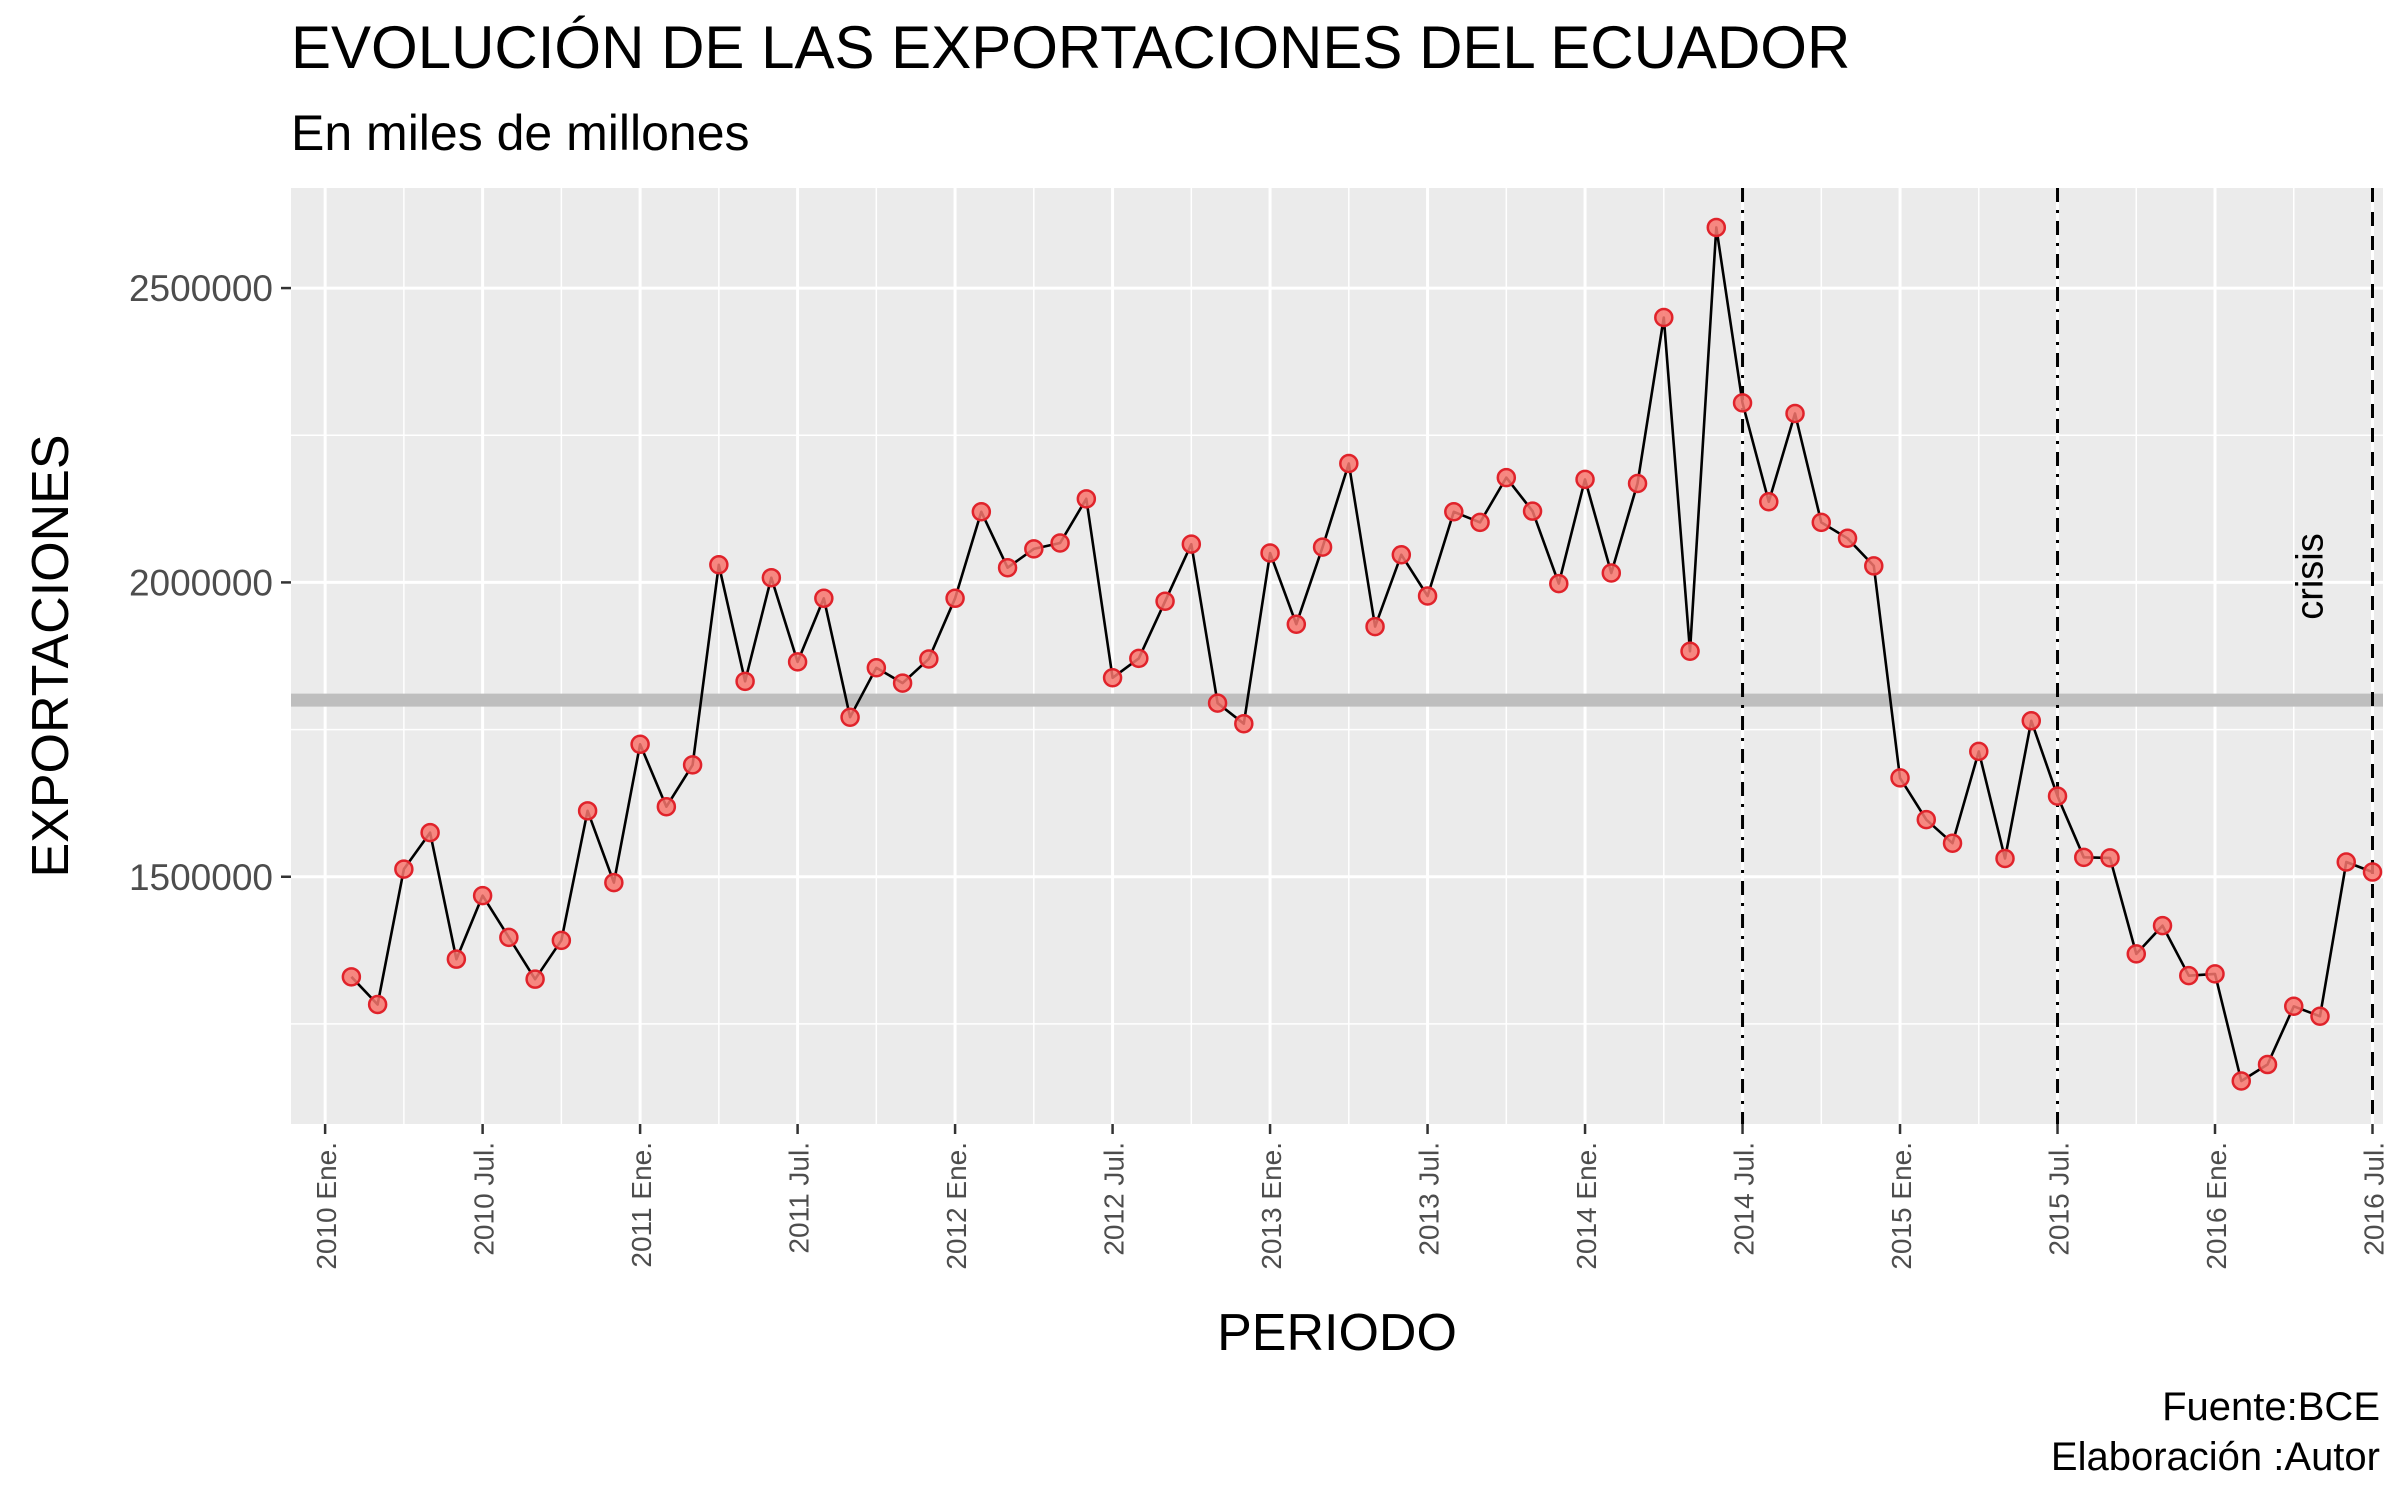  What do you see at coordinates (1337, 1333) in the screenshot?
I see `x-axis-title: PERIODO` at bounding box center [1337, 1333].